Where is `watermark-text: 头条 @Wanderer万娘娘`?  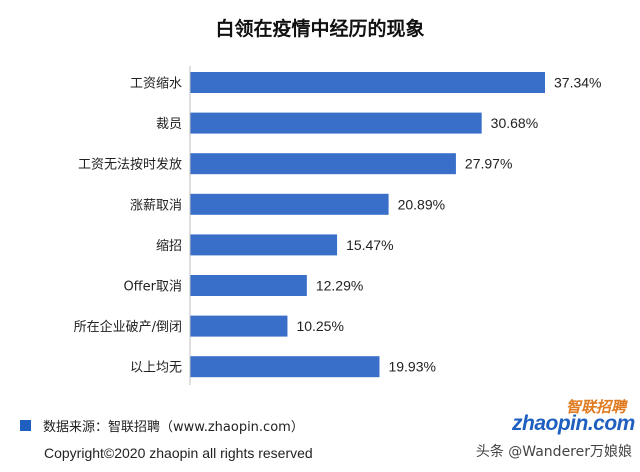
watermark-text: 头条 @Wanderer万娘娘 is located at coordinates (553, 452).